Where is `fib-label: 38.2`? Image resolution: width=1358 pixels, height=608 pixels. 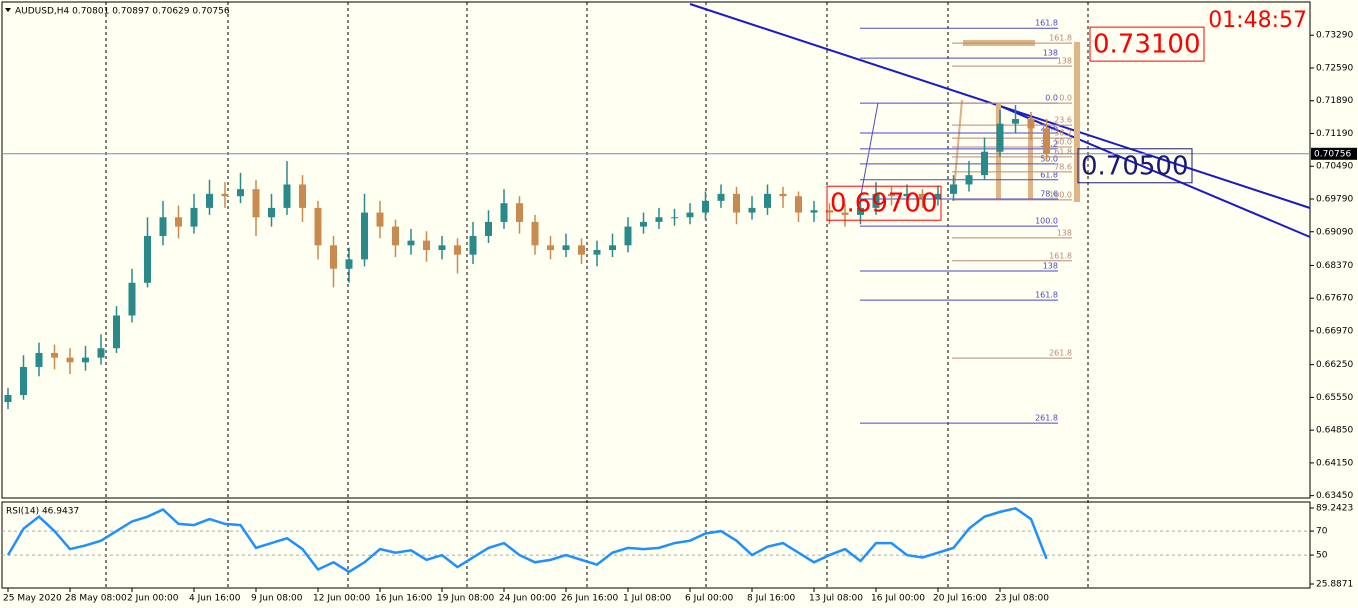 fib-label: 38.2 is located at coordinates (1063, 133).